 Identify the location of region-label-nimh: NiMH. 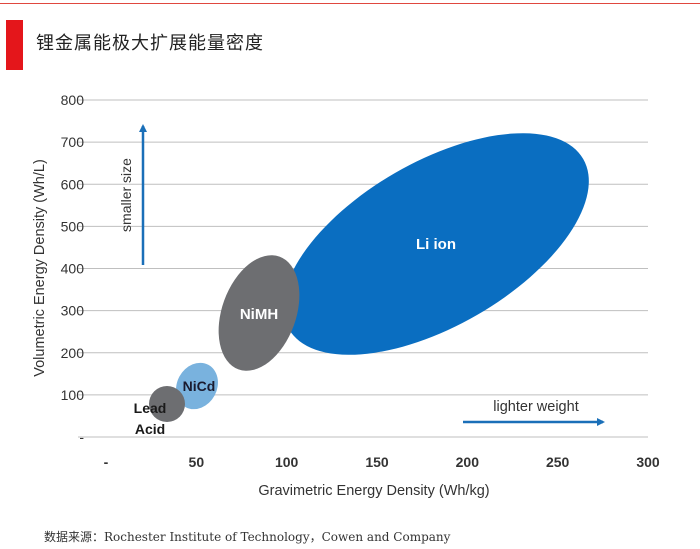
(259, 314).